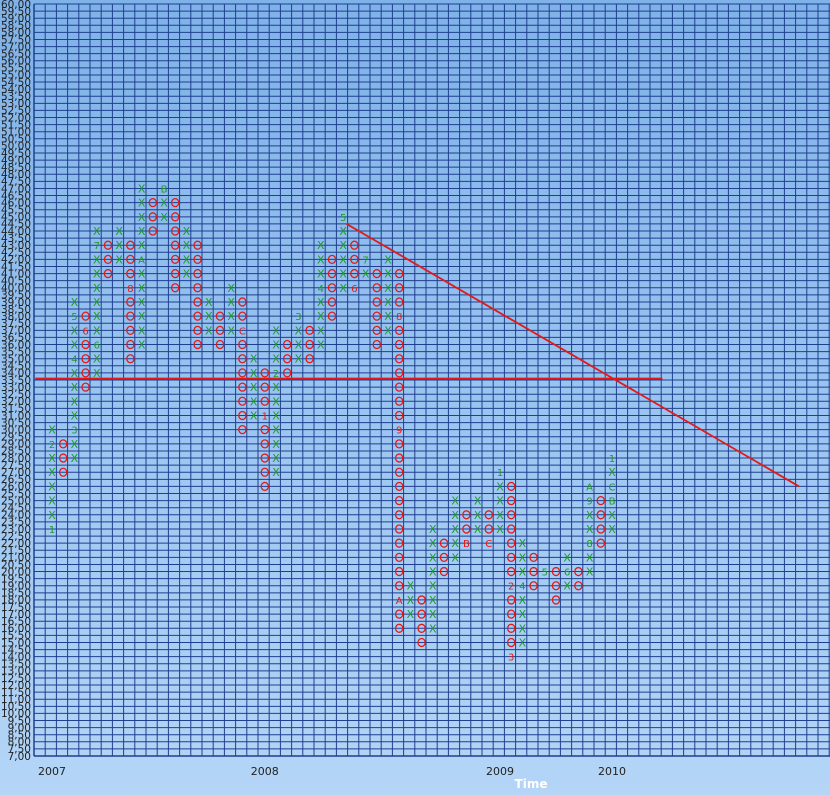  What do you see at coordinates (399, 450) in the screenshot?
I see `pnf-column-31: A 9 8` at bounding box center [399, 450].